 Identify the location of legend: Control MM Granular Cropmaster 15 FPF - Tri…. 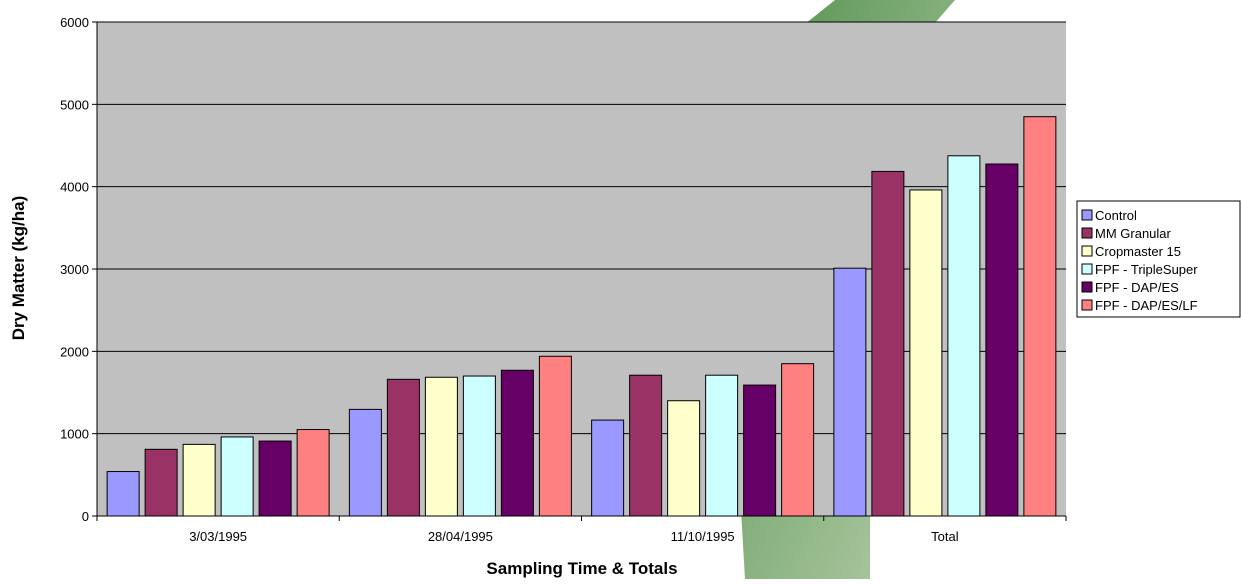
(1158, 259).